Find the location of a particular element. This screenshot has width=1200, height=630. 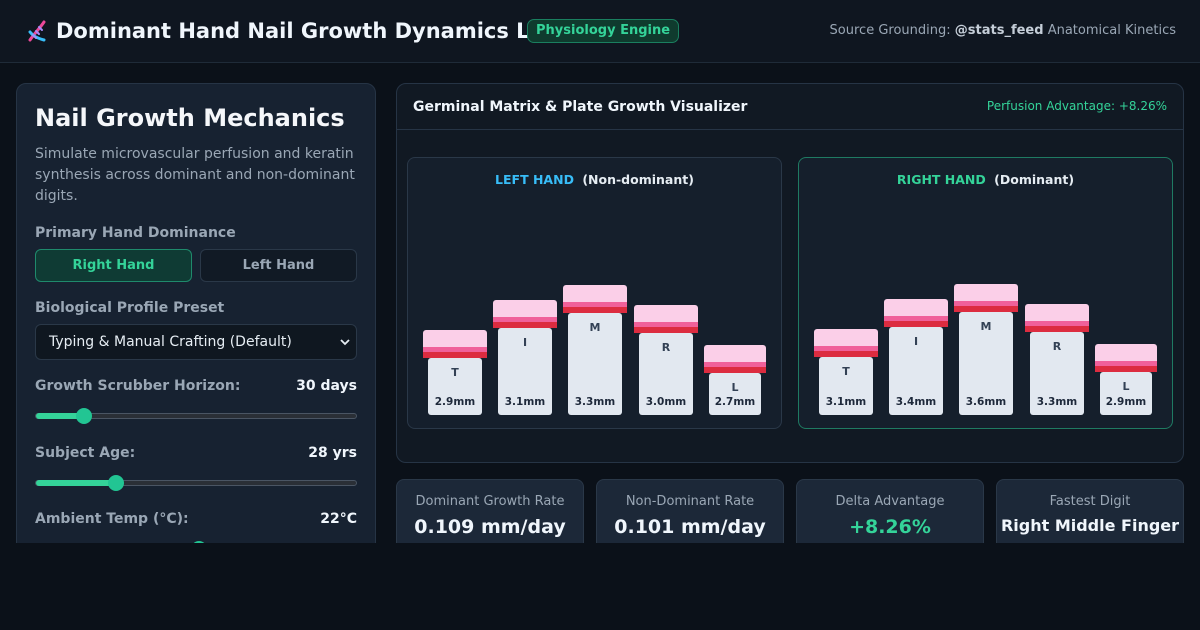

finger-length: 3.6mm is located at coordinates (986, 402).